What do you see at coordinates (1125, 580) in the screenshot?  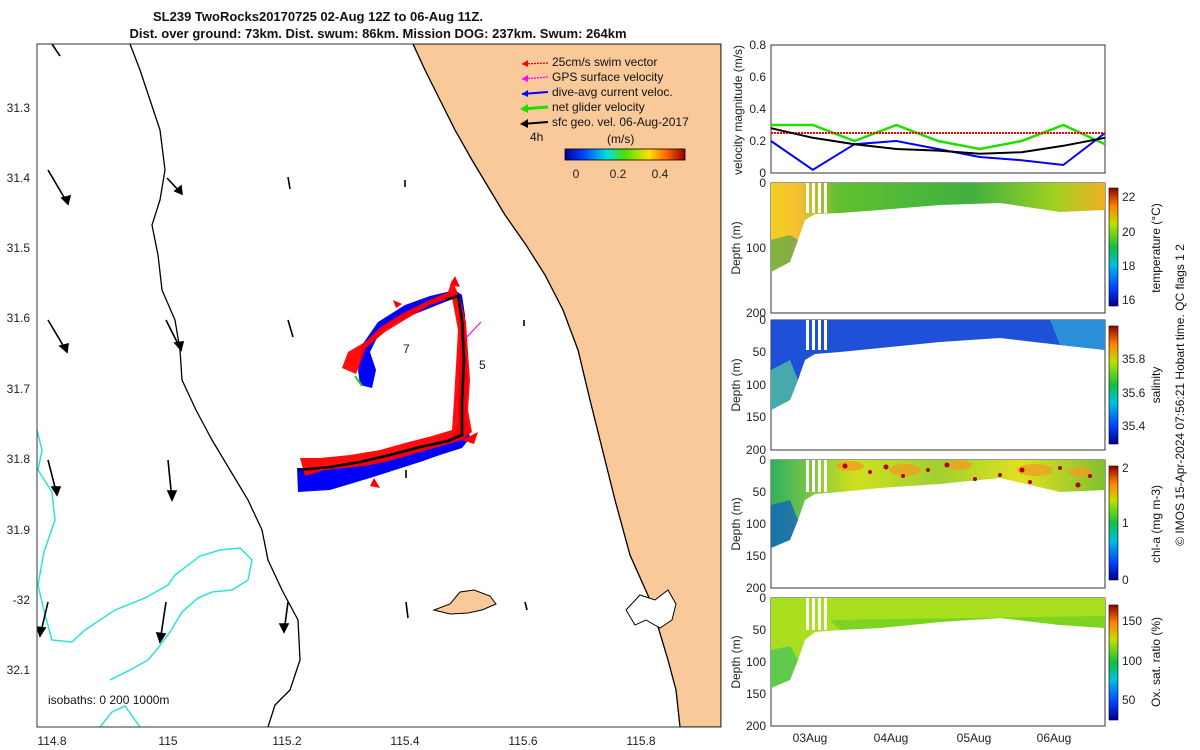 I see `chla-cbar-tick: 0` at bounding box center [1125, 580].